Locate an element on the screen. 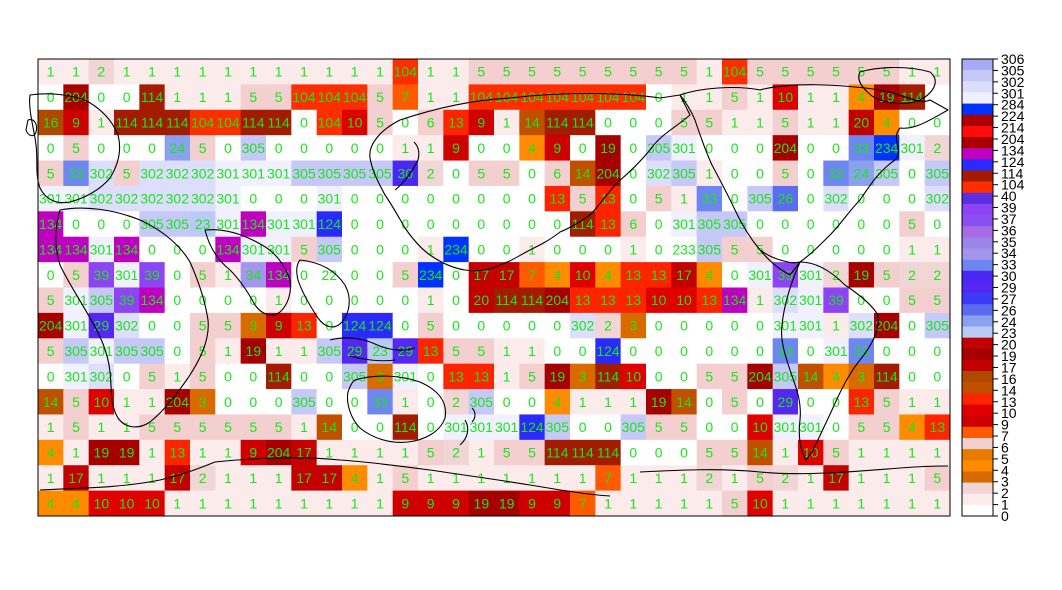  legend-tick-label: 20 is located at coordinates (1009, 345).